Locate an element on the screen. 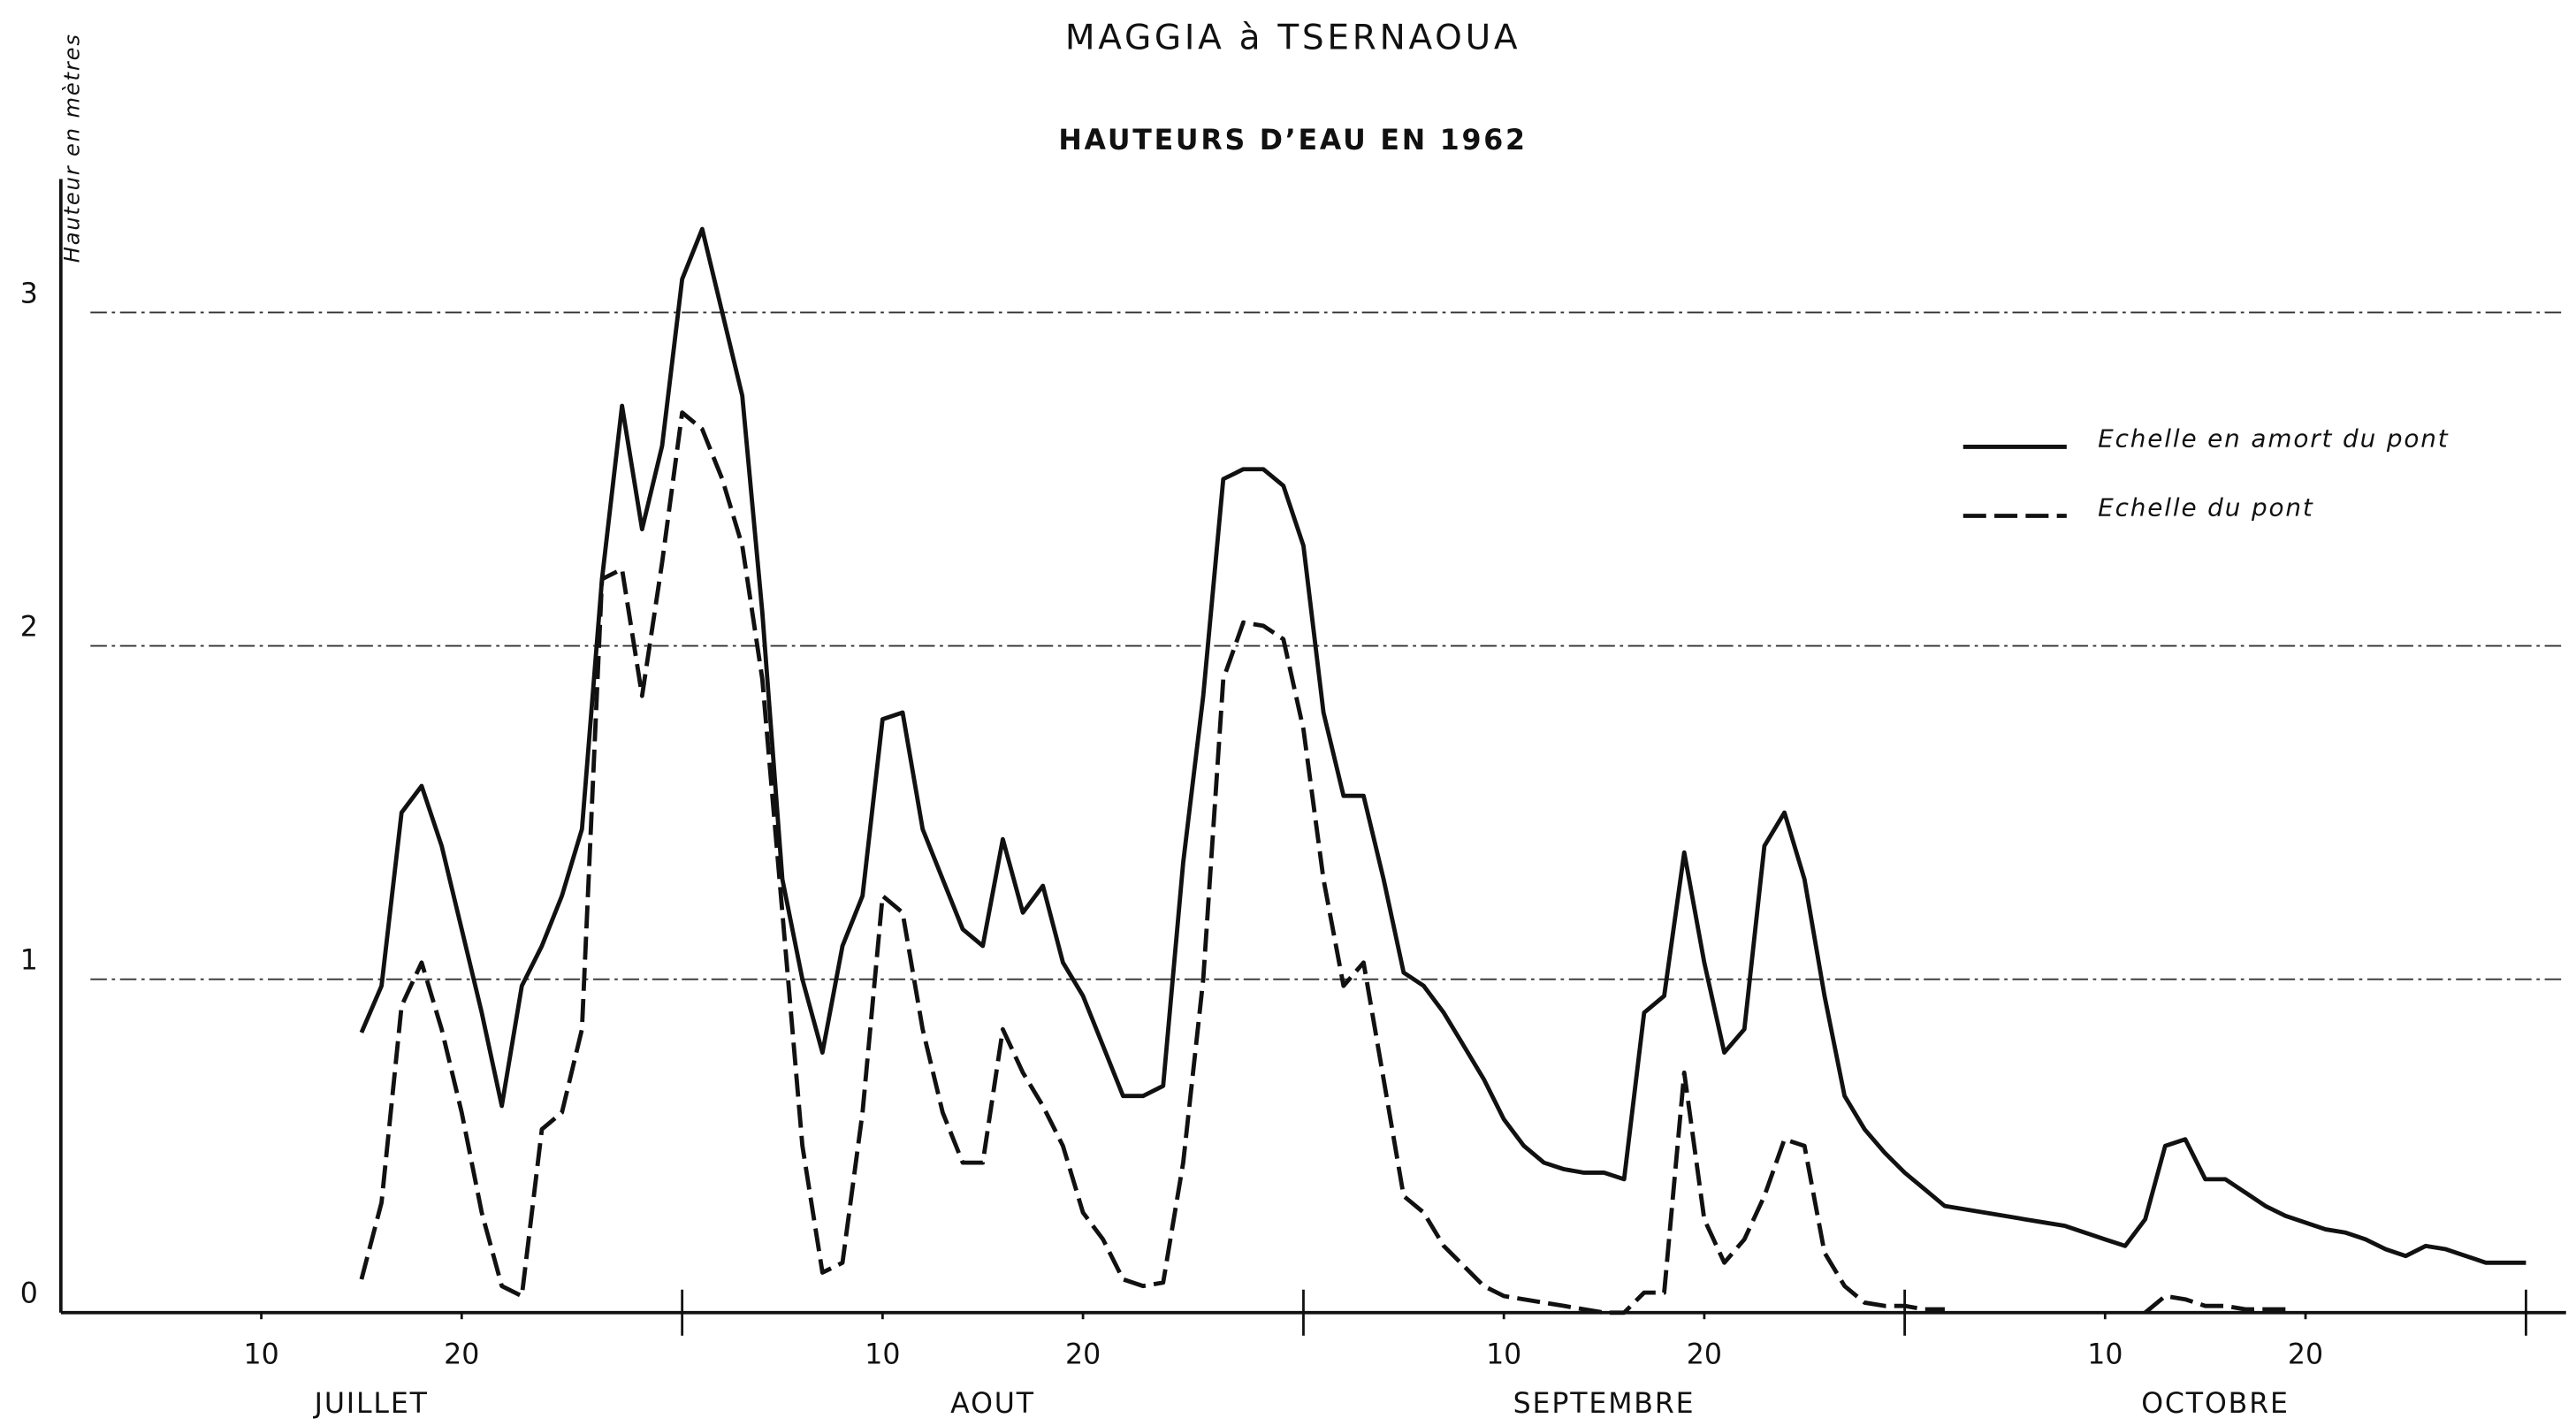 Image resolution: width=2576 pixels, height=1426 pixels. legend-label: Echelle en amort du pont is located at coordinates (2273, 438).